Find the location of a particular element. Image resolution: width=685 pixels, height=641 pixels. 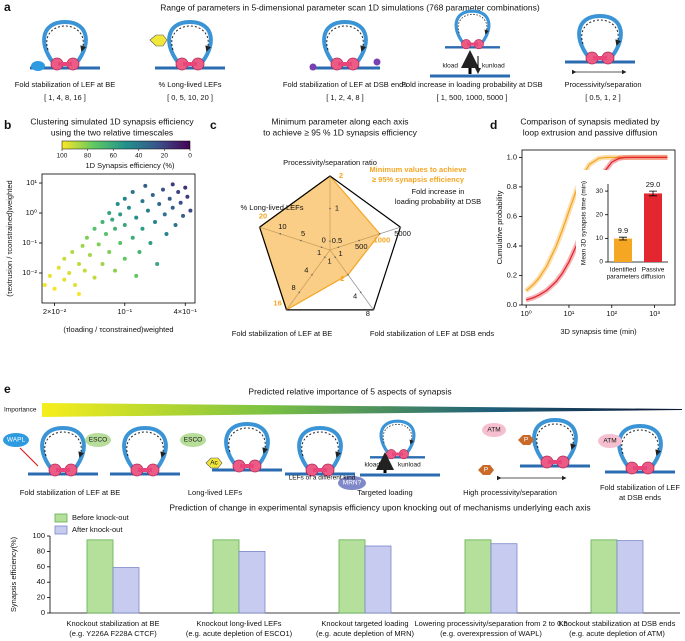

radar-tick-label: 4 is located at coordinates (355, 295).